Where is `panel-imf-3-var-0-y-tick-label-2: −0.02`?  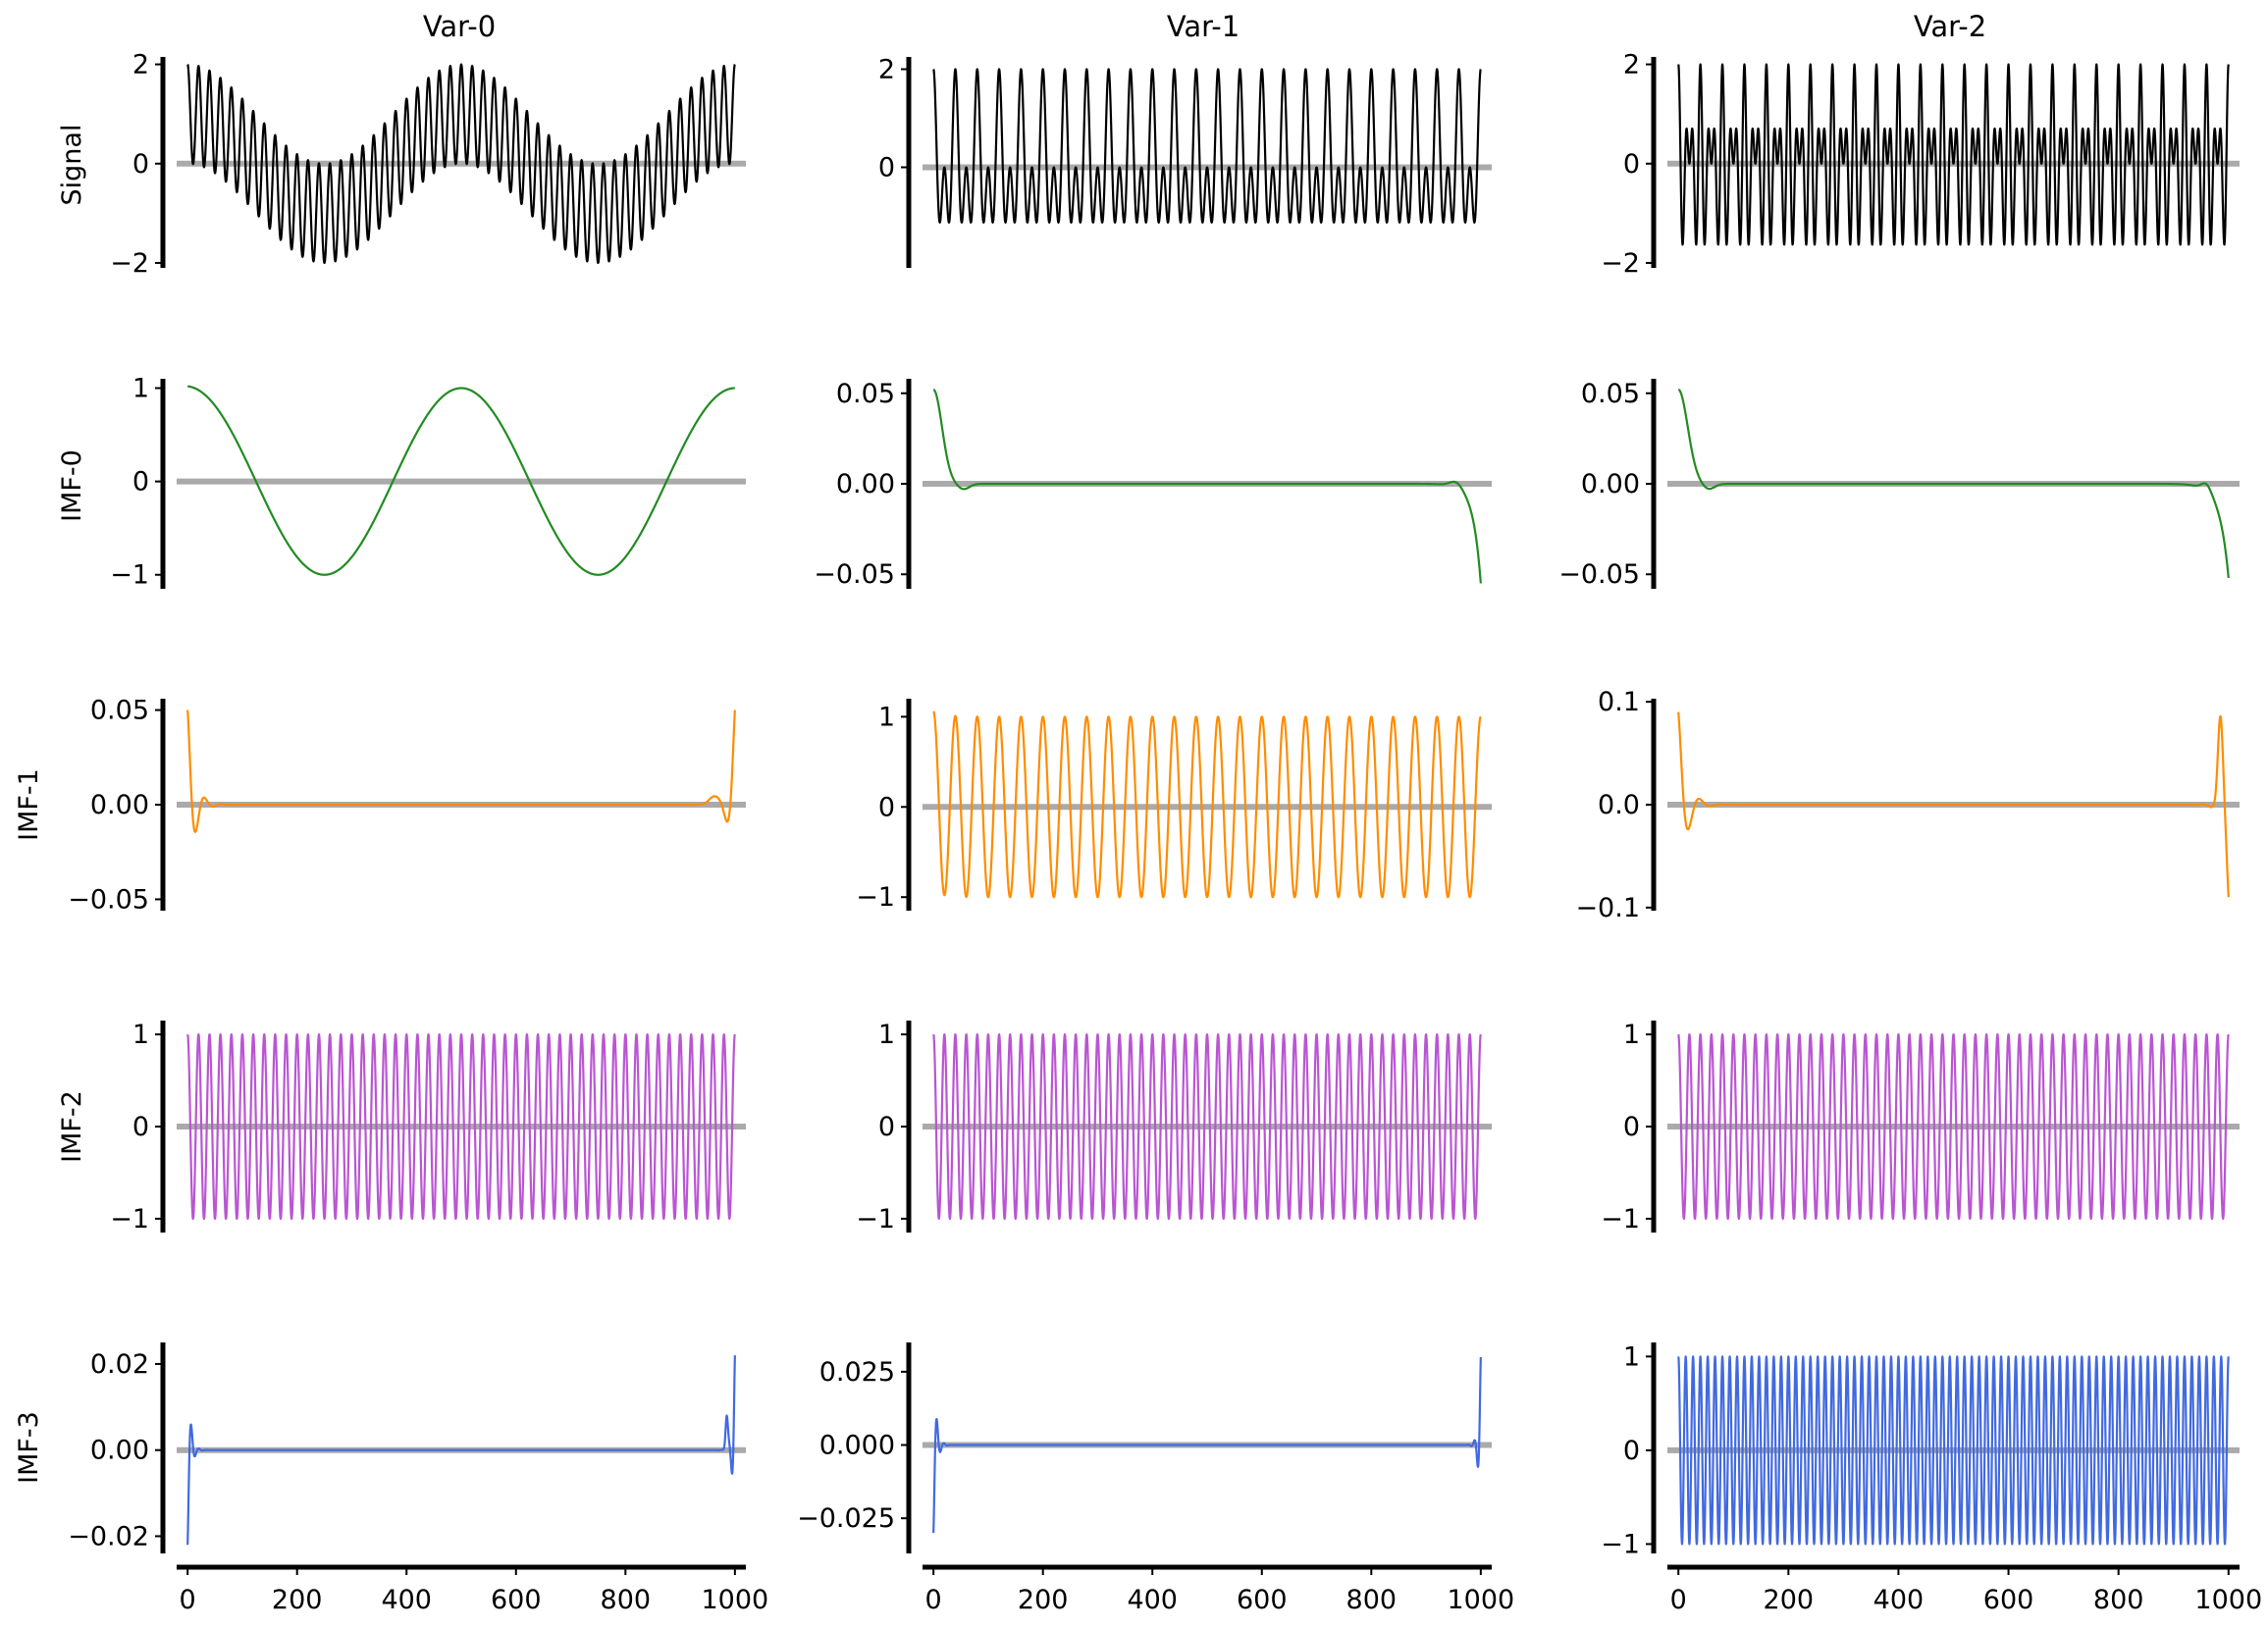
panel-imf-3-var-0-y-tick-label-2: −0.02 is located at coordinates (108, 1536).